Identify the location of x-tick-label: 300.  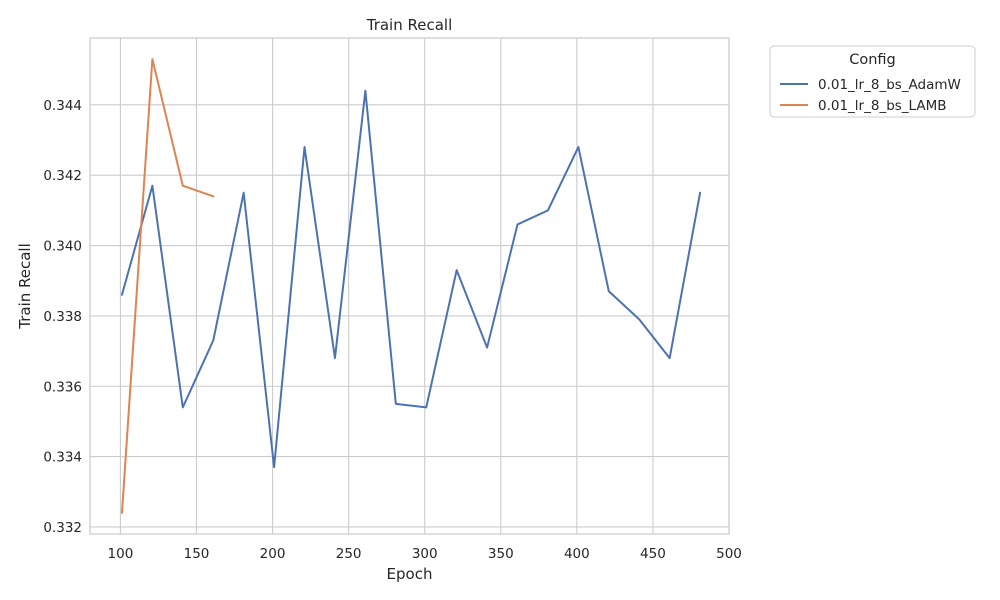
(425, 554).